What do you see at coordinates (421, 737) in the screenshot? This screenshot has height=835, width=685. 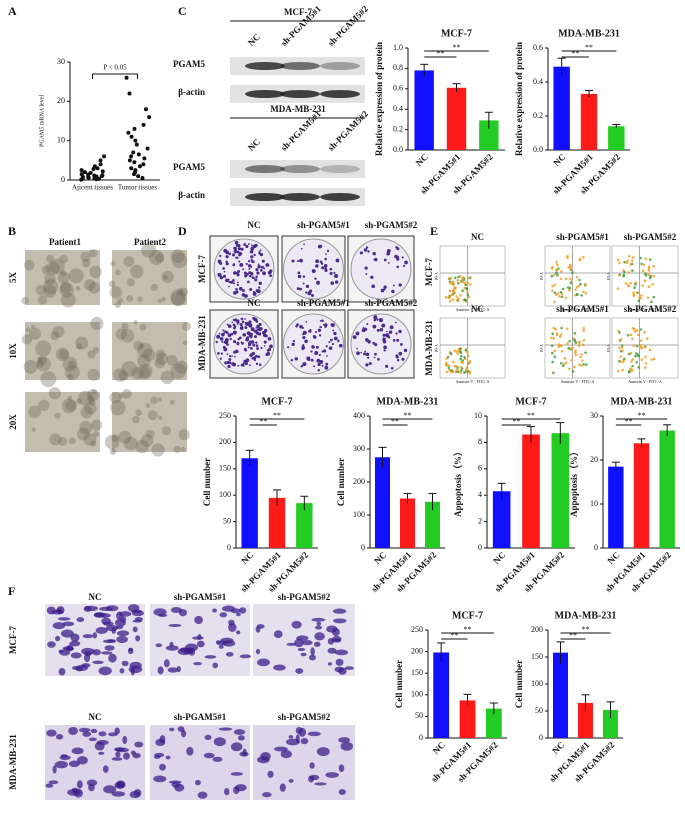 I see `y-tick-label: 0` at bounding box center [421, 737].